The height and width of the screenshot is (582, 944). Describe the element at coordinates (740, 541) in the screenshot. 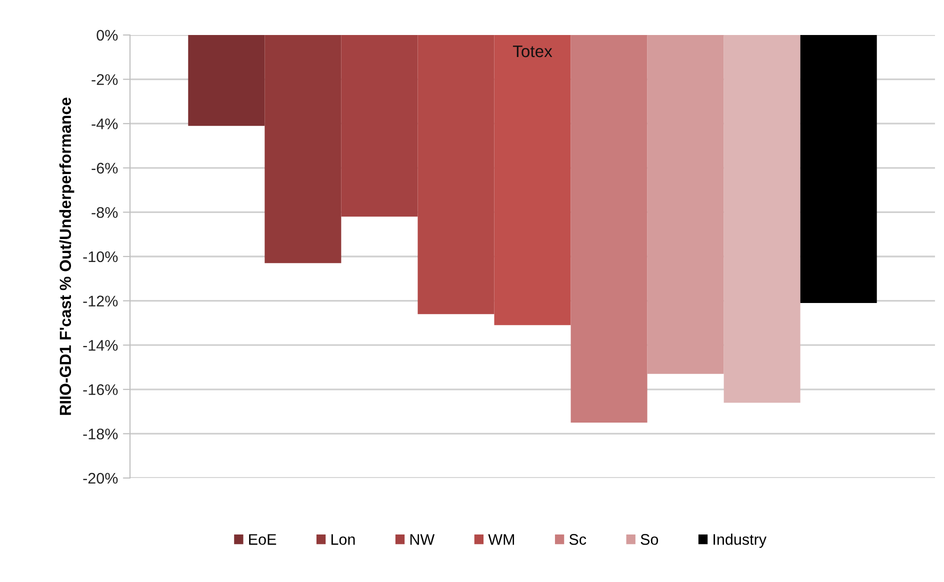

I see `legend-label: Industry` at that location.